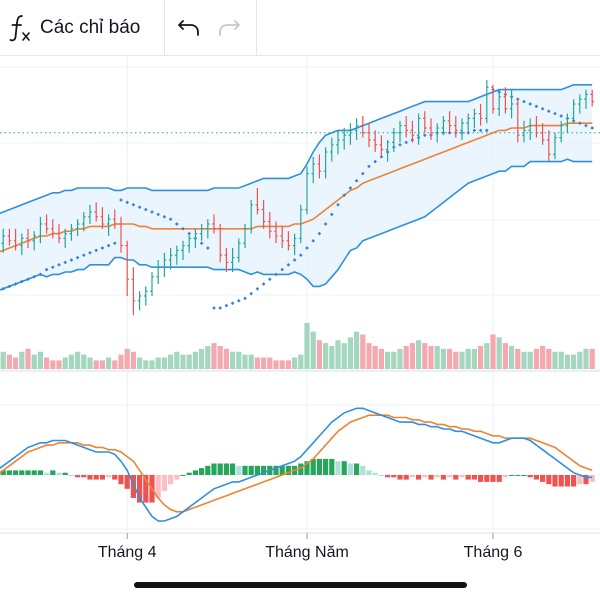 The width and height of the screenshot is (600, 600). What do you see at coordinates (229, 28) in the screenshot?
I see `redo-arrow-icon` at bounding box center [229, 28].